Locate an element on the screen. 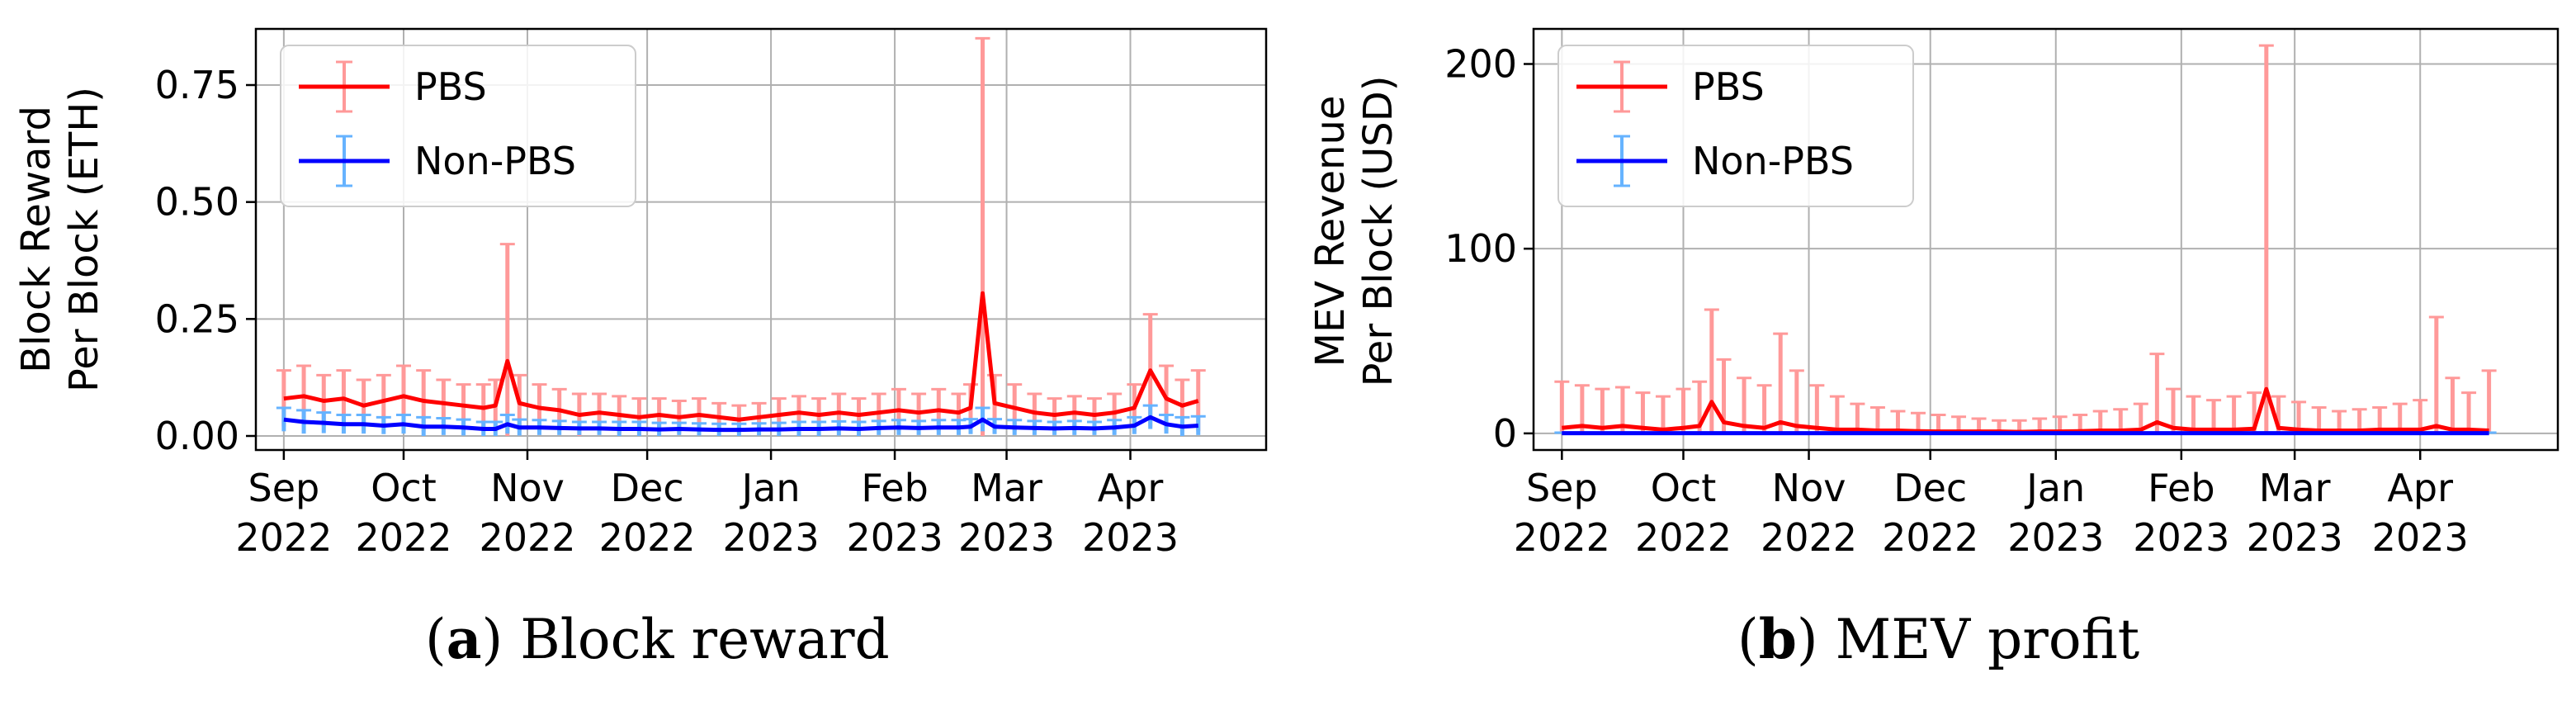  chart-1-xtick-label-month: Nov is located at coordinates (527, 488).